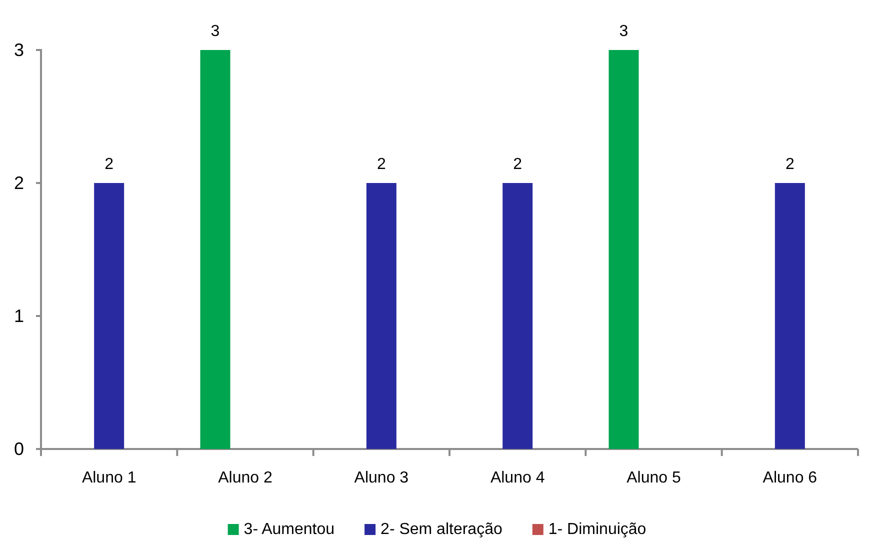  Describe the element at coordinates (289, 529) in the screenshot. I see `legend-label: 3- Aumentou` at that location.